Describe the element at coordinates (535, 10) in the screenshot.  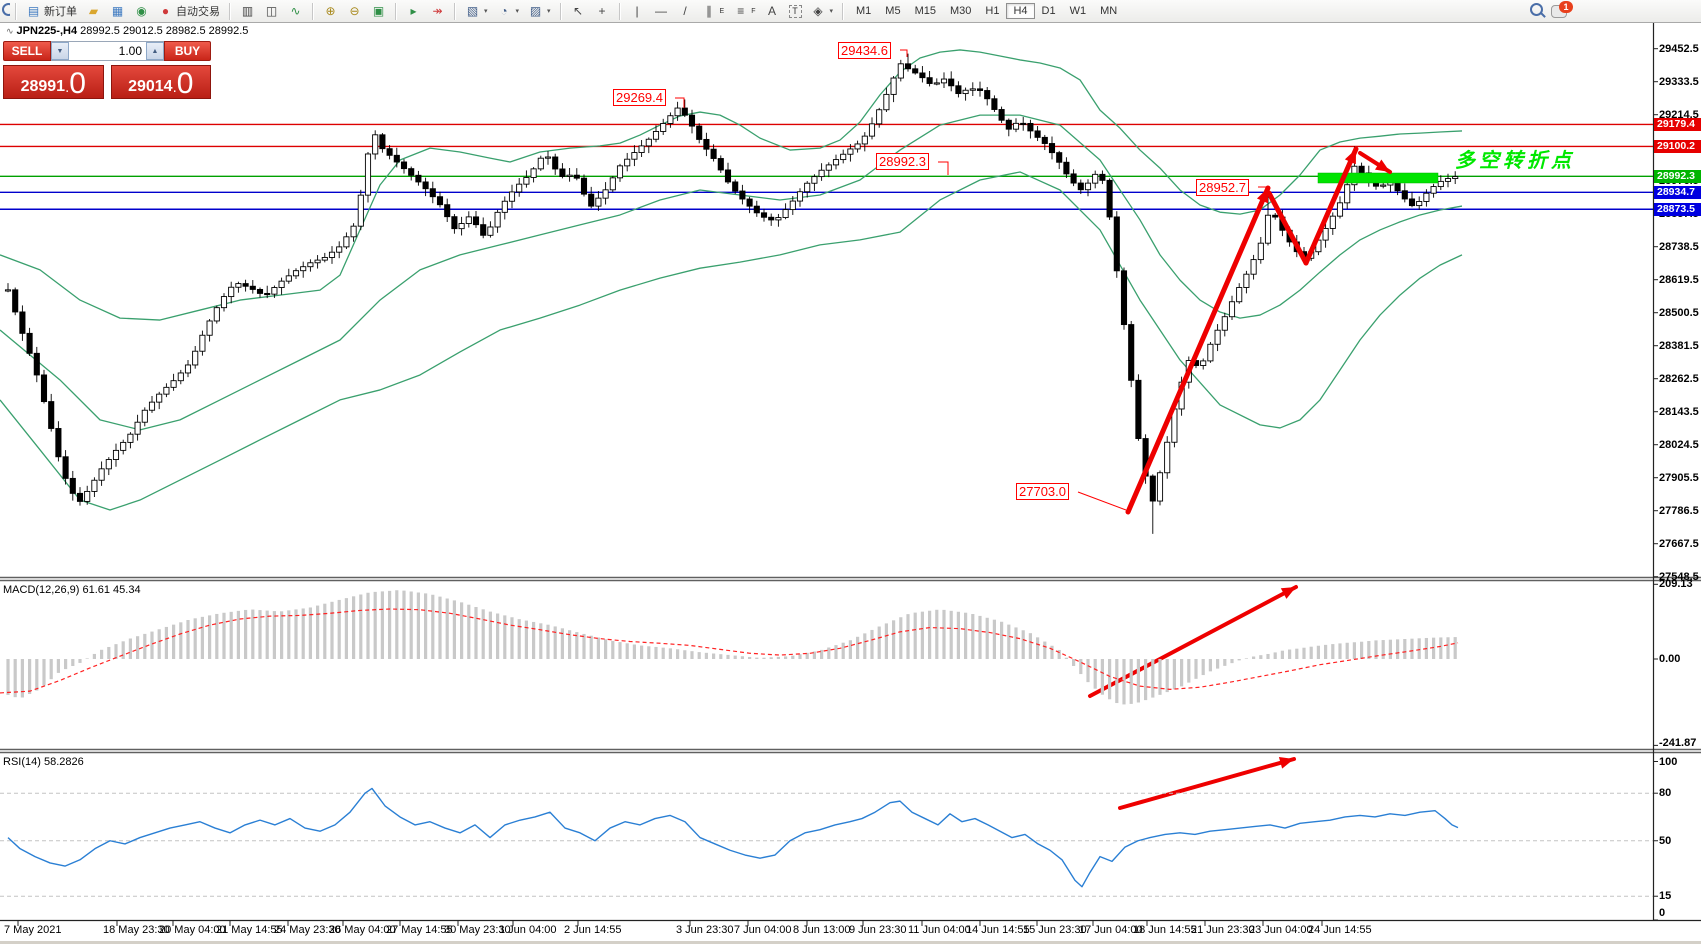
I see `template-icon: ▨` at that location.